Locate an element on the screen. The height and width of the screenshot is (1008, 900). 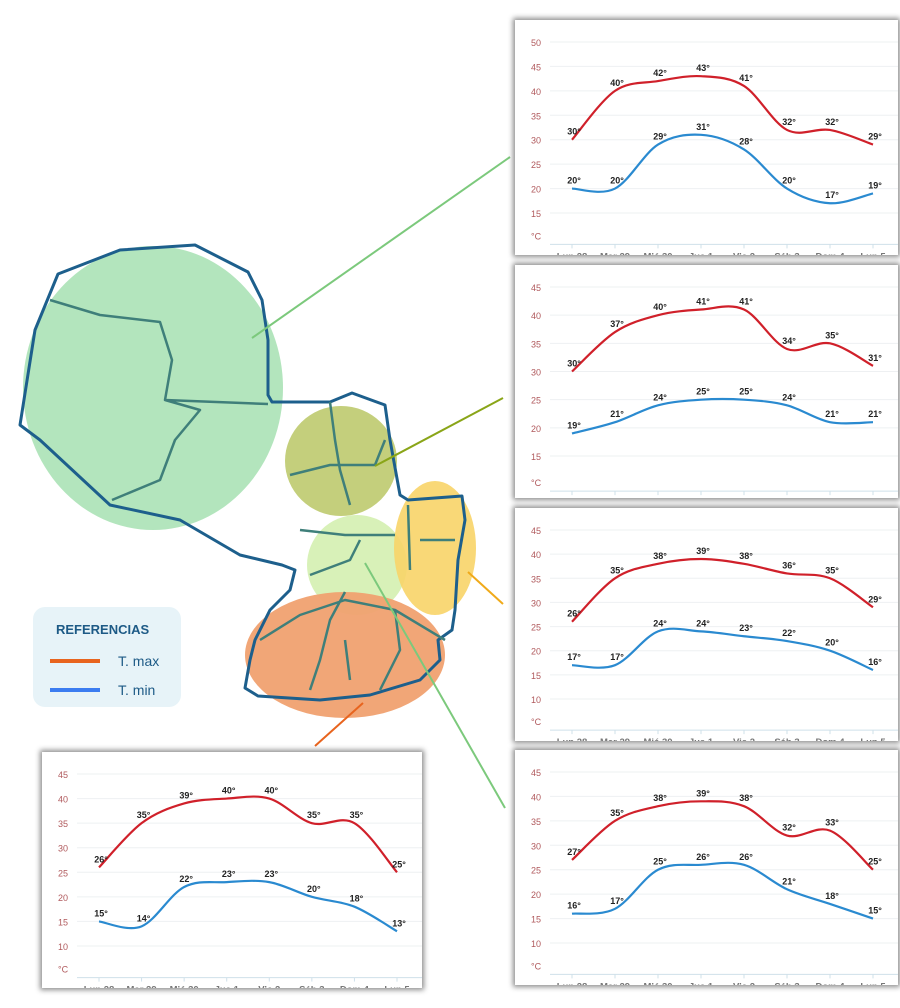
tmax-line is located at coordinates (722, 339).